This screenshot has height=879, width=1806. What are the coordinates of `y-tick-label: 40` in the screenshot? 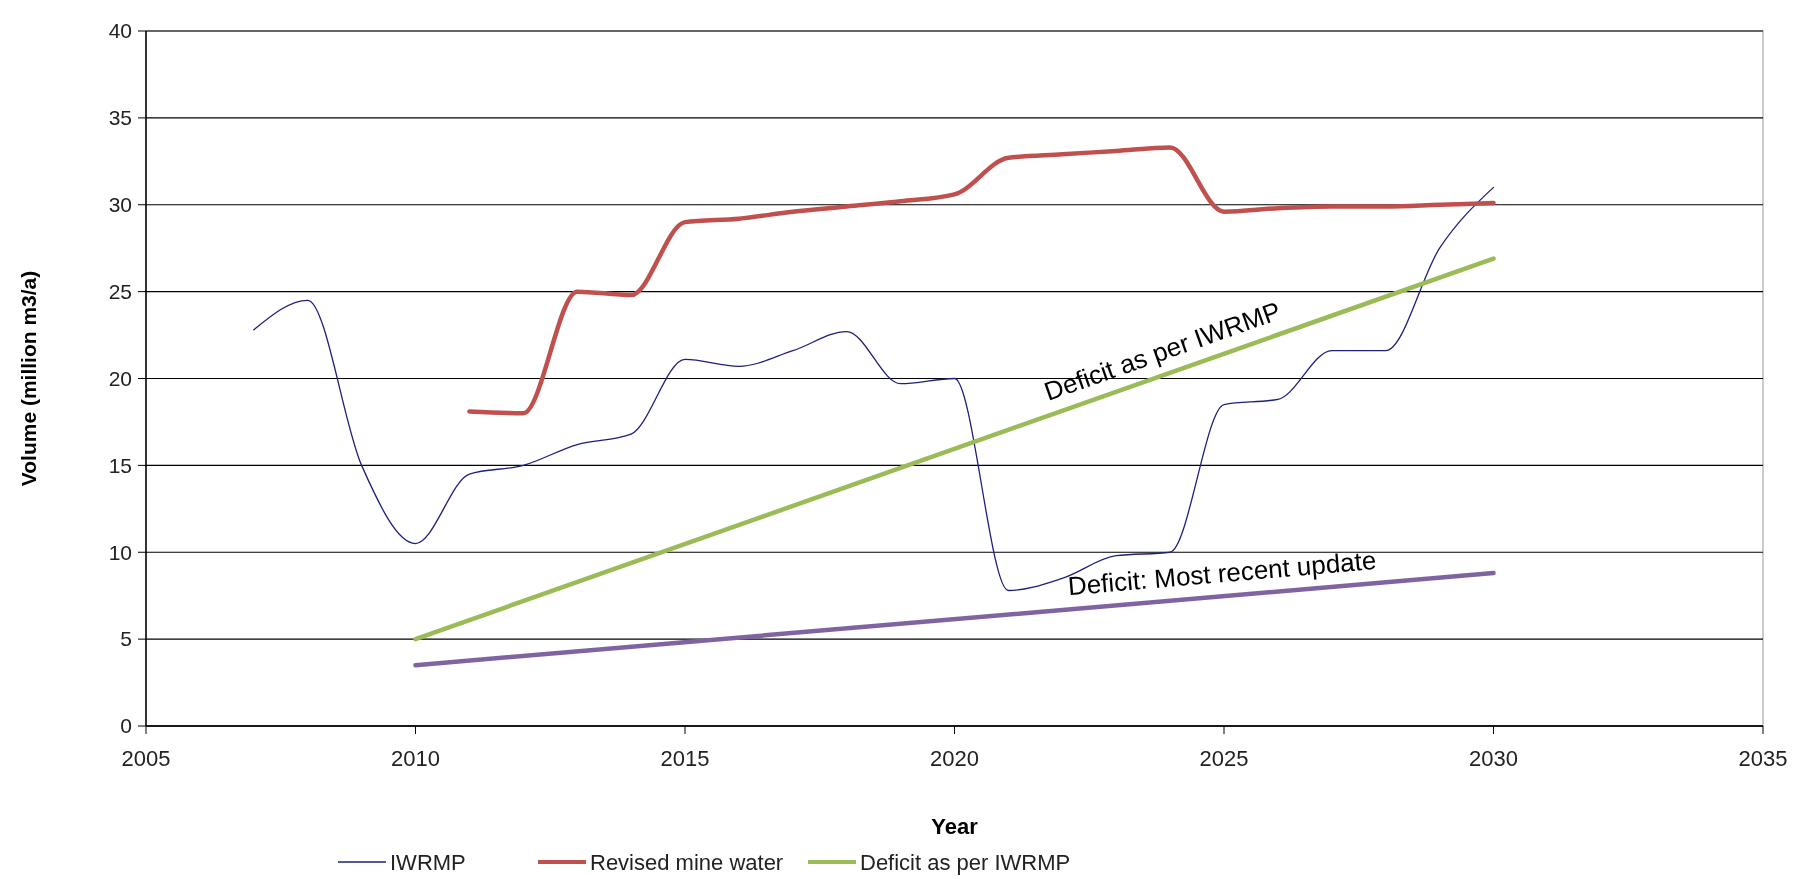 It's located at (120, 31).